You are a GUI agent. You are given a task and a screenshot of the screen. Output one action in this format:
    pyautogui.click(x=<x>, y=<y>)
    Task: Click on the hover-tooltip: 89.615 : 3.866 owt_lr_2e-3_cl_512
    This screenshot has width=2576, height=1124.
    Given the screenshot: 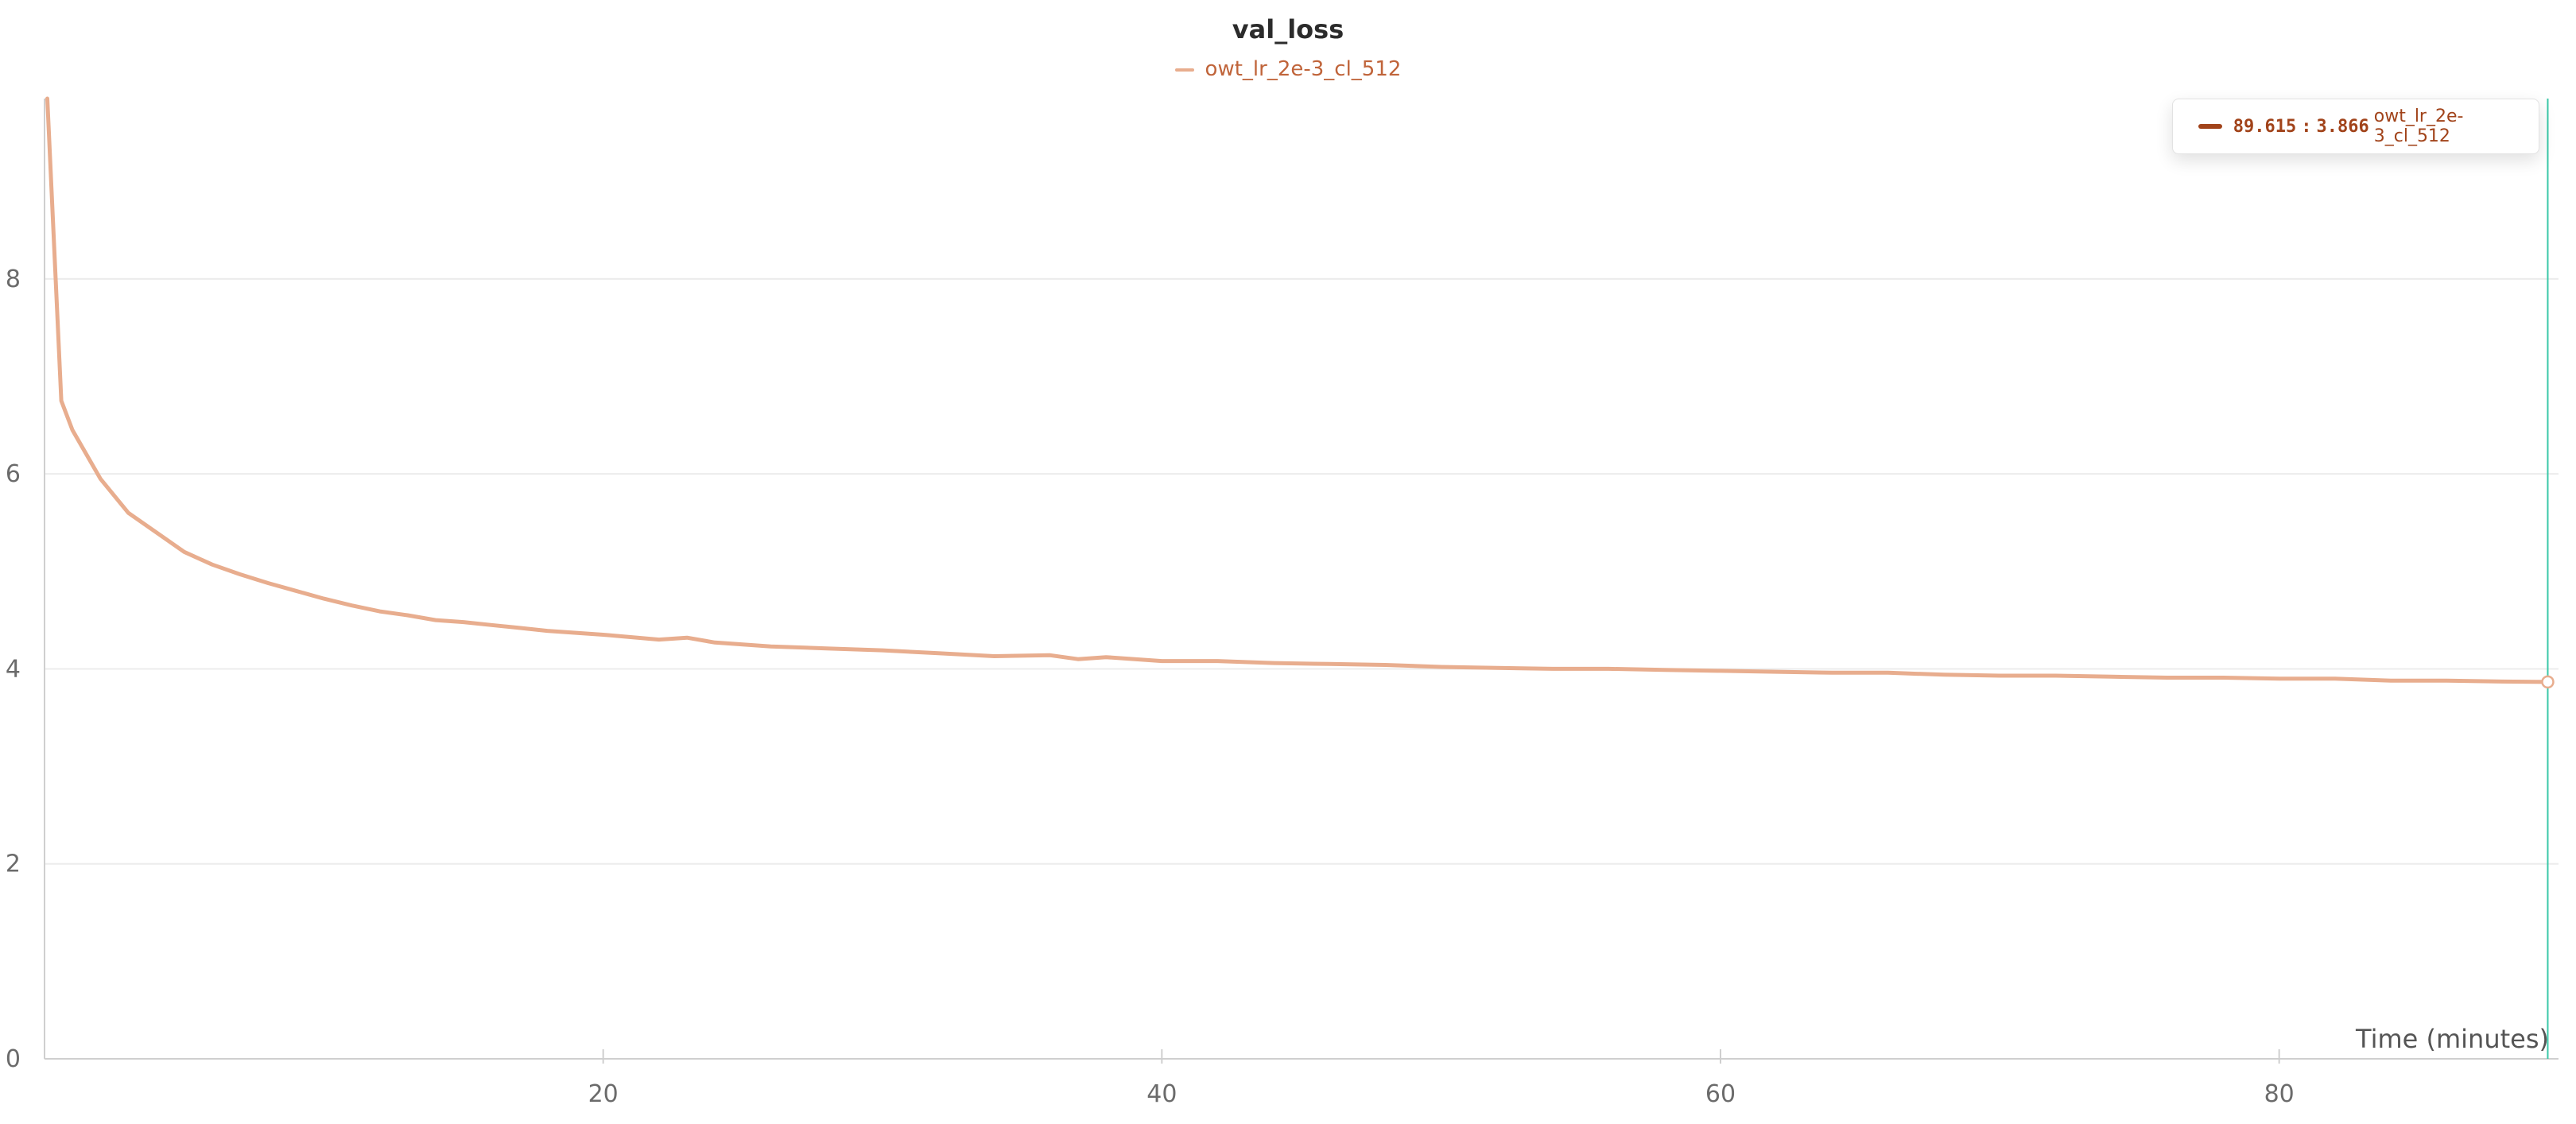 What is the action you would take?
    pyautogui.click(x=2355, y=126)
    